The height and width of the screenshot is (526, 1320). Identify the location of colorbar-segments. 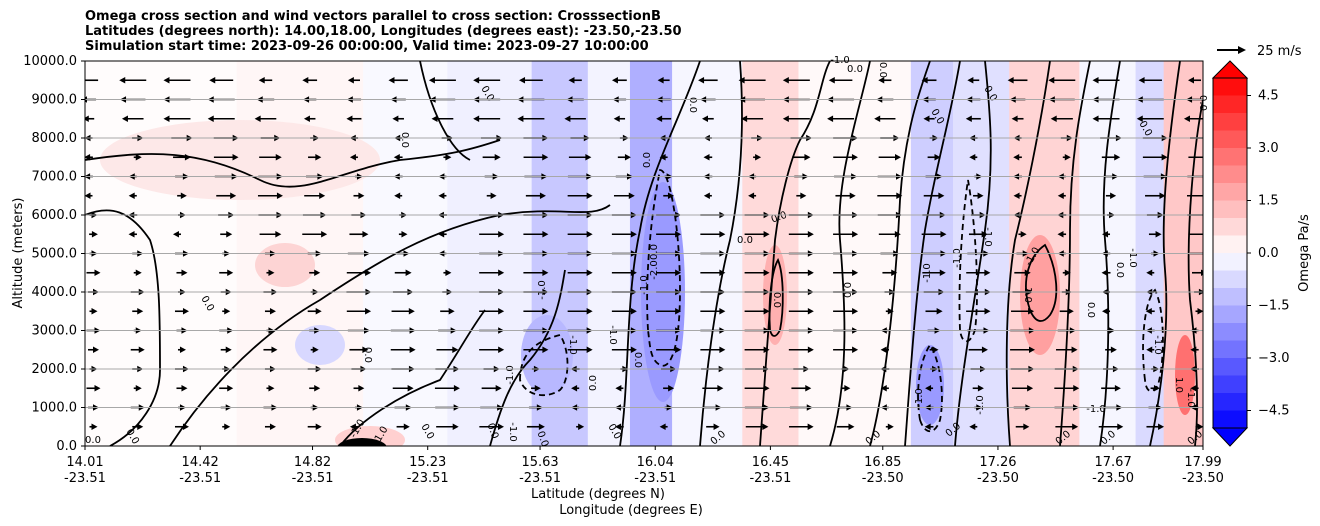
(1230, 253).